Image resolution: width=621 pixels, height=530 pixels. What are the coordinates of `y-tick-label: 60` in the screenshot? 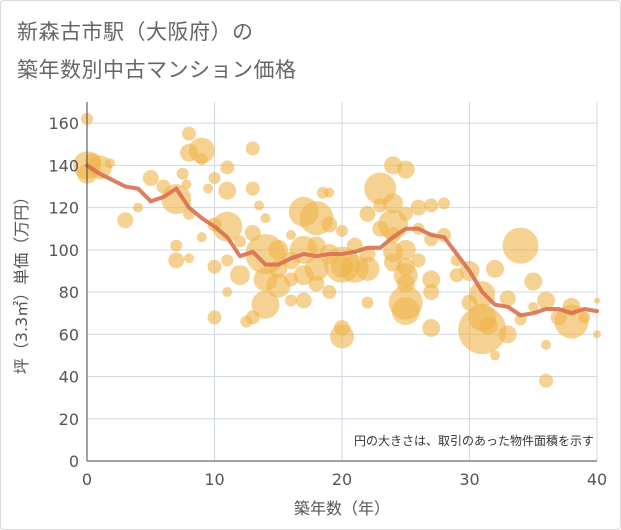 It's located at (69, 334).